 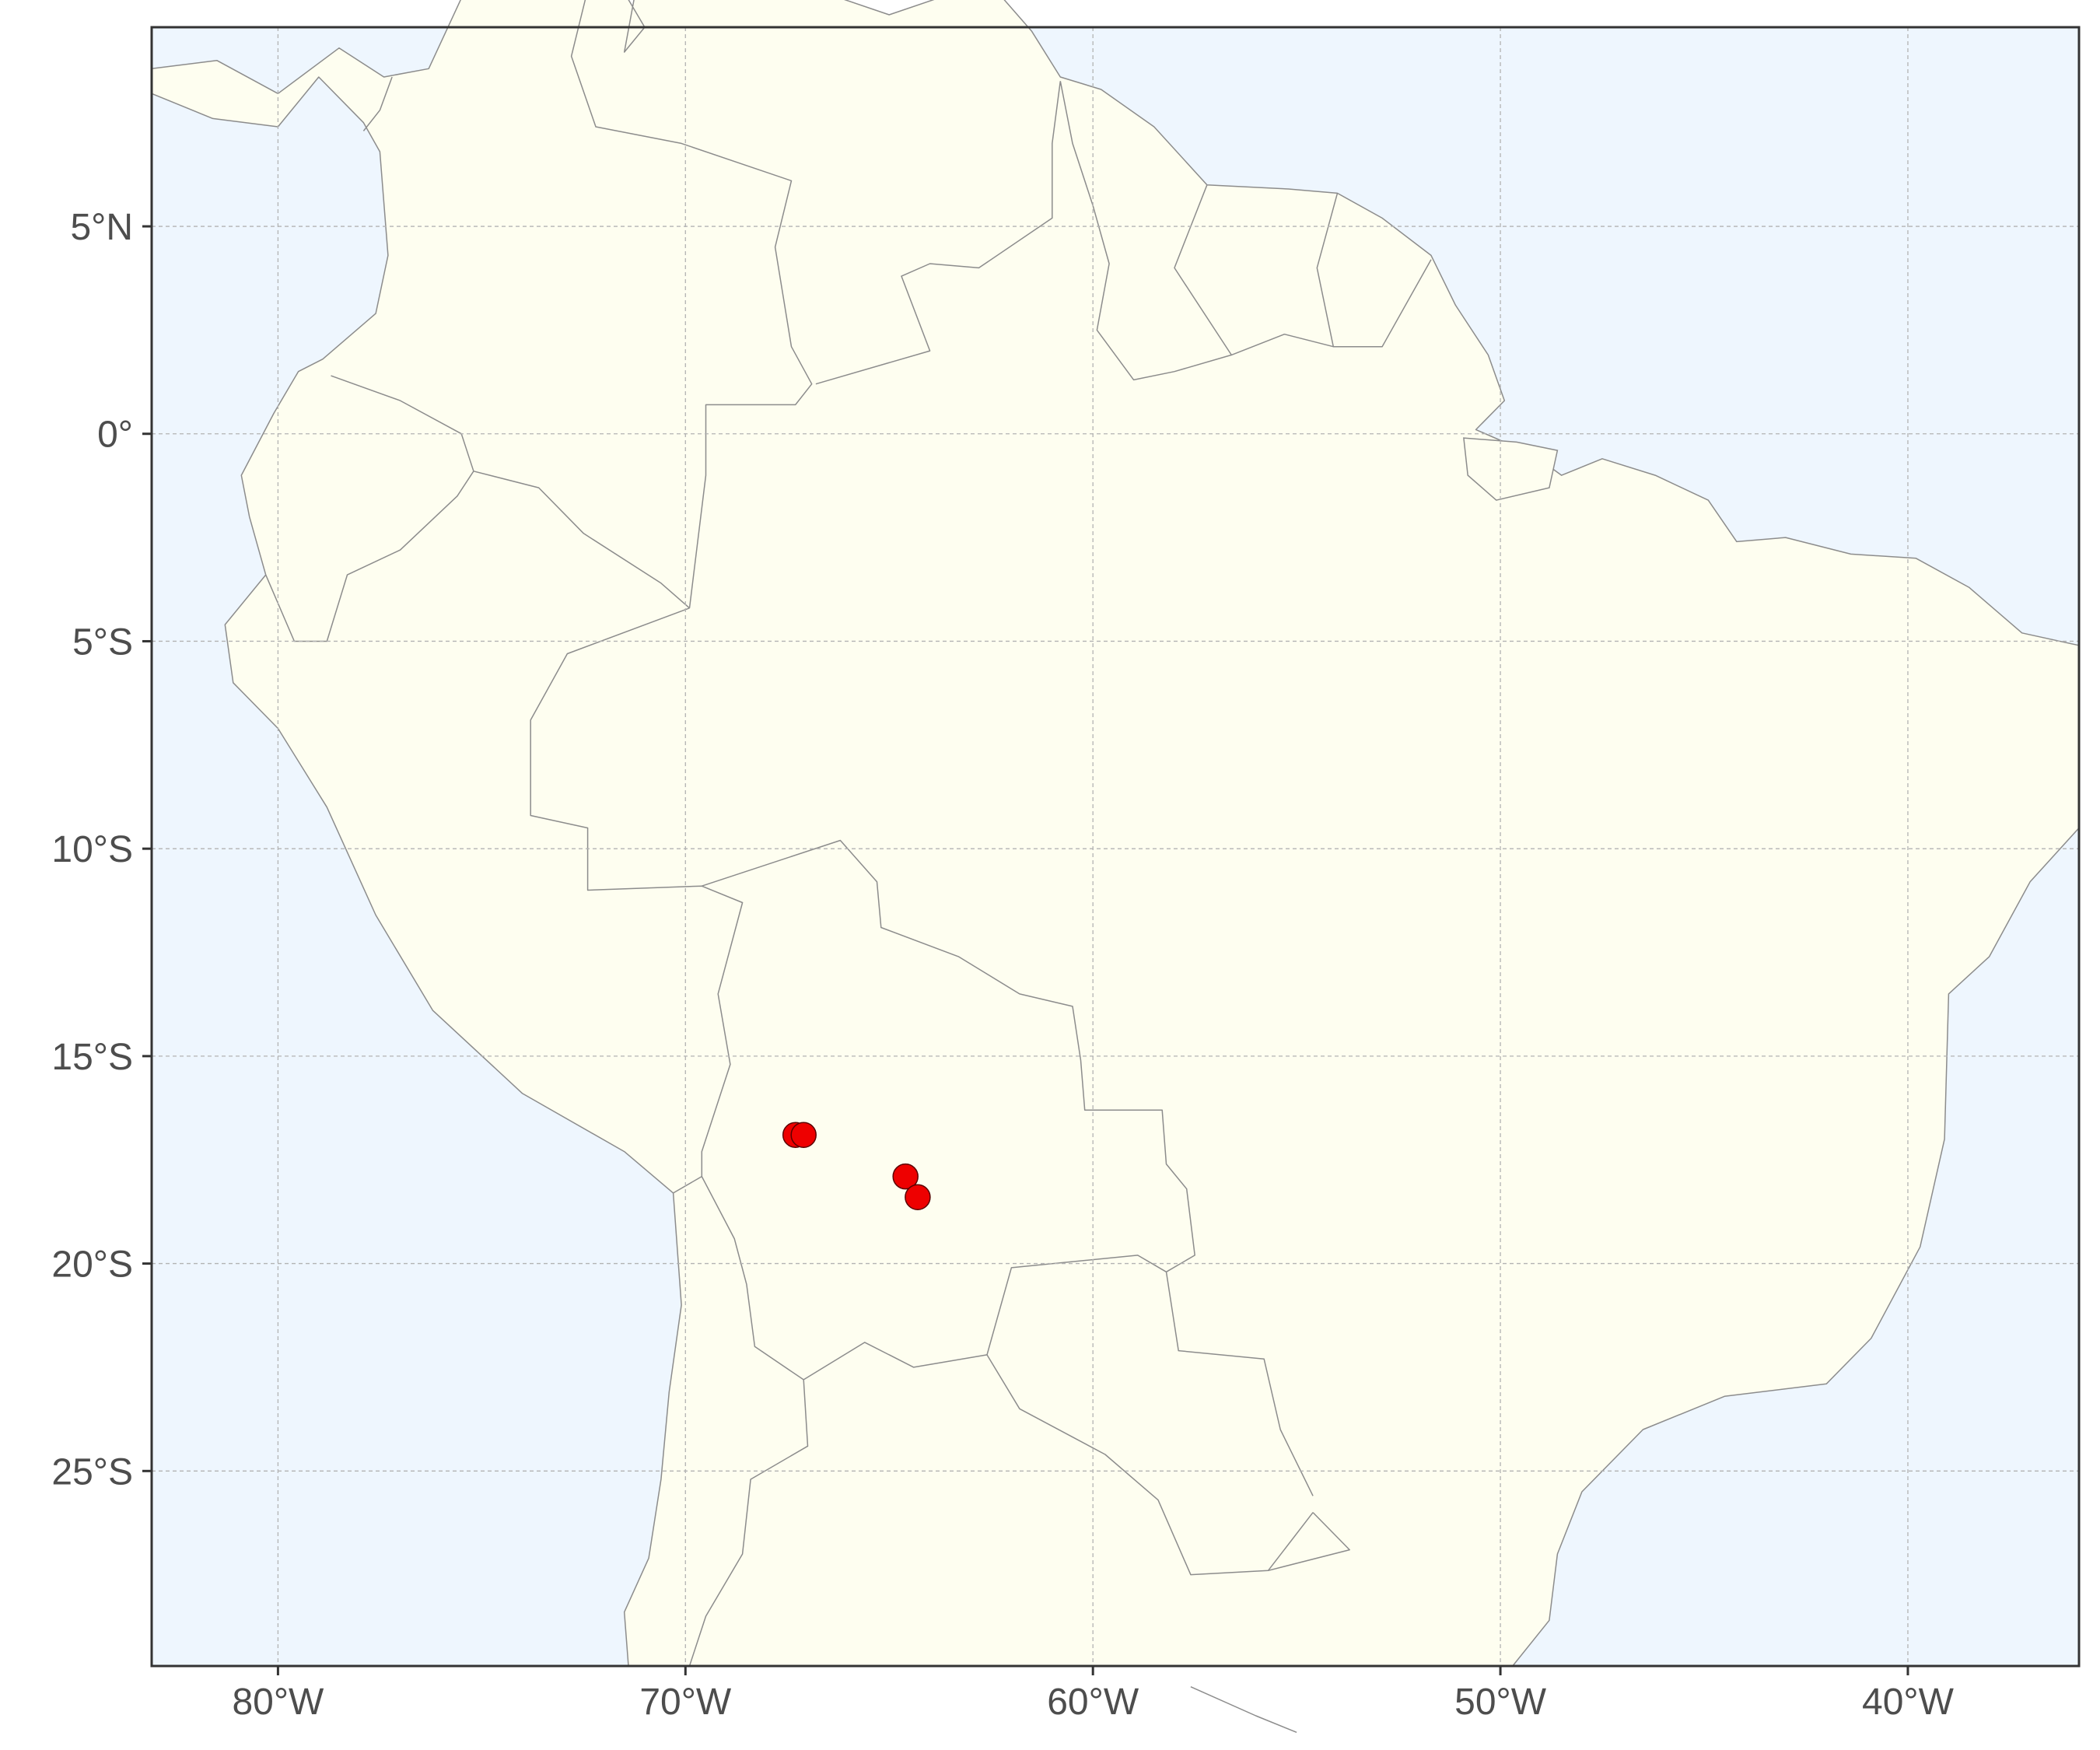 What do you see at coordinates (92, 850) in the screenshot?
I see `y-tick-label: 10°S` at bounding box center [92, 850].